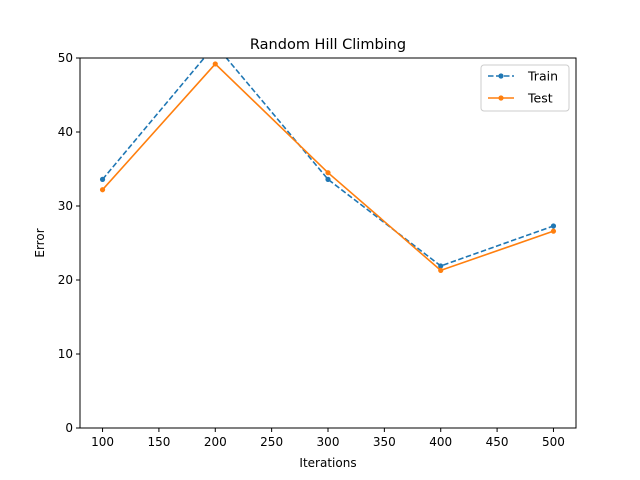  I want to click on x-axis-ticks: 100 150 200 250 300 350 400 450 500, so click(328, 438).